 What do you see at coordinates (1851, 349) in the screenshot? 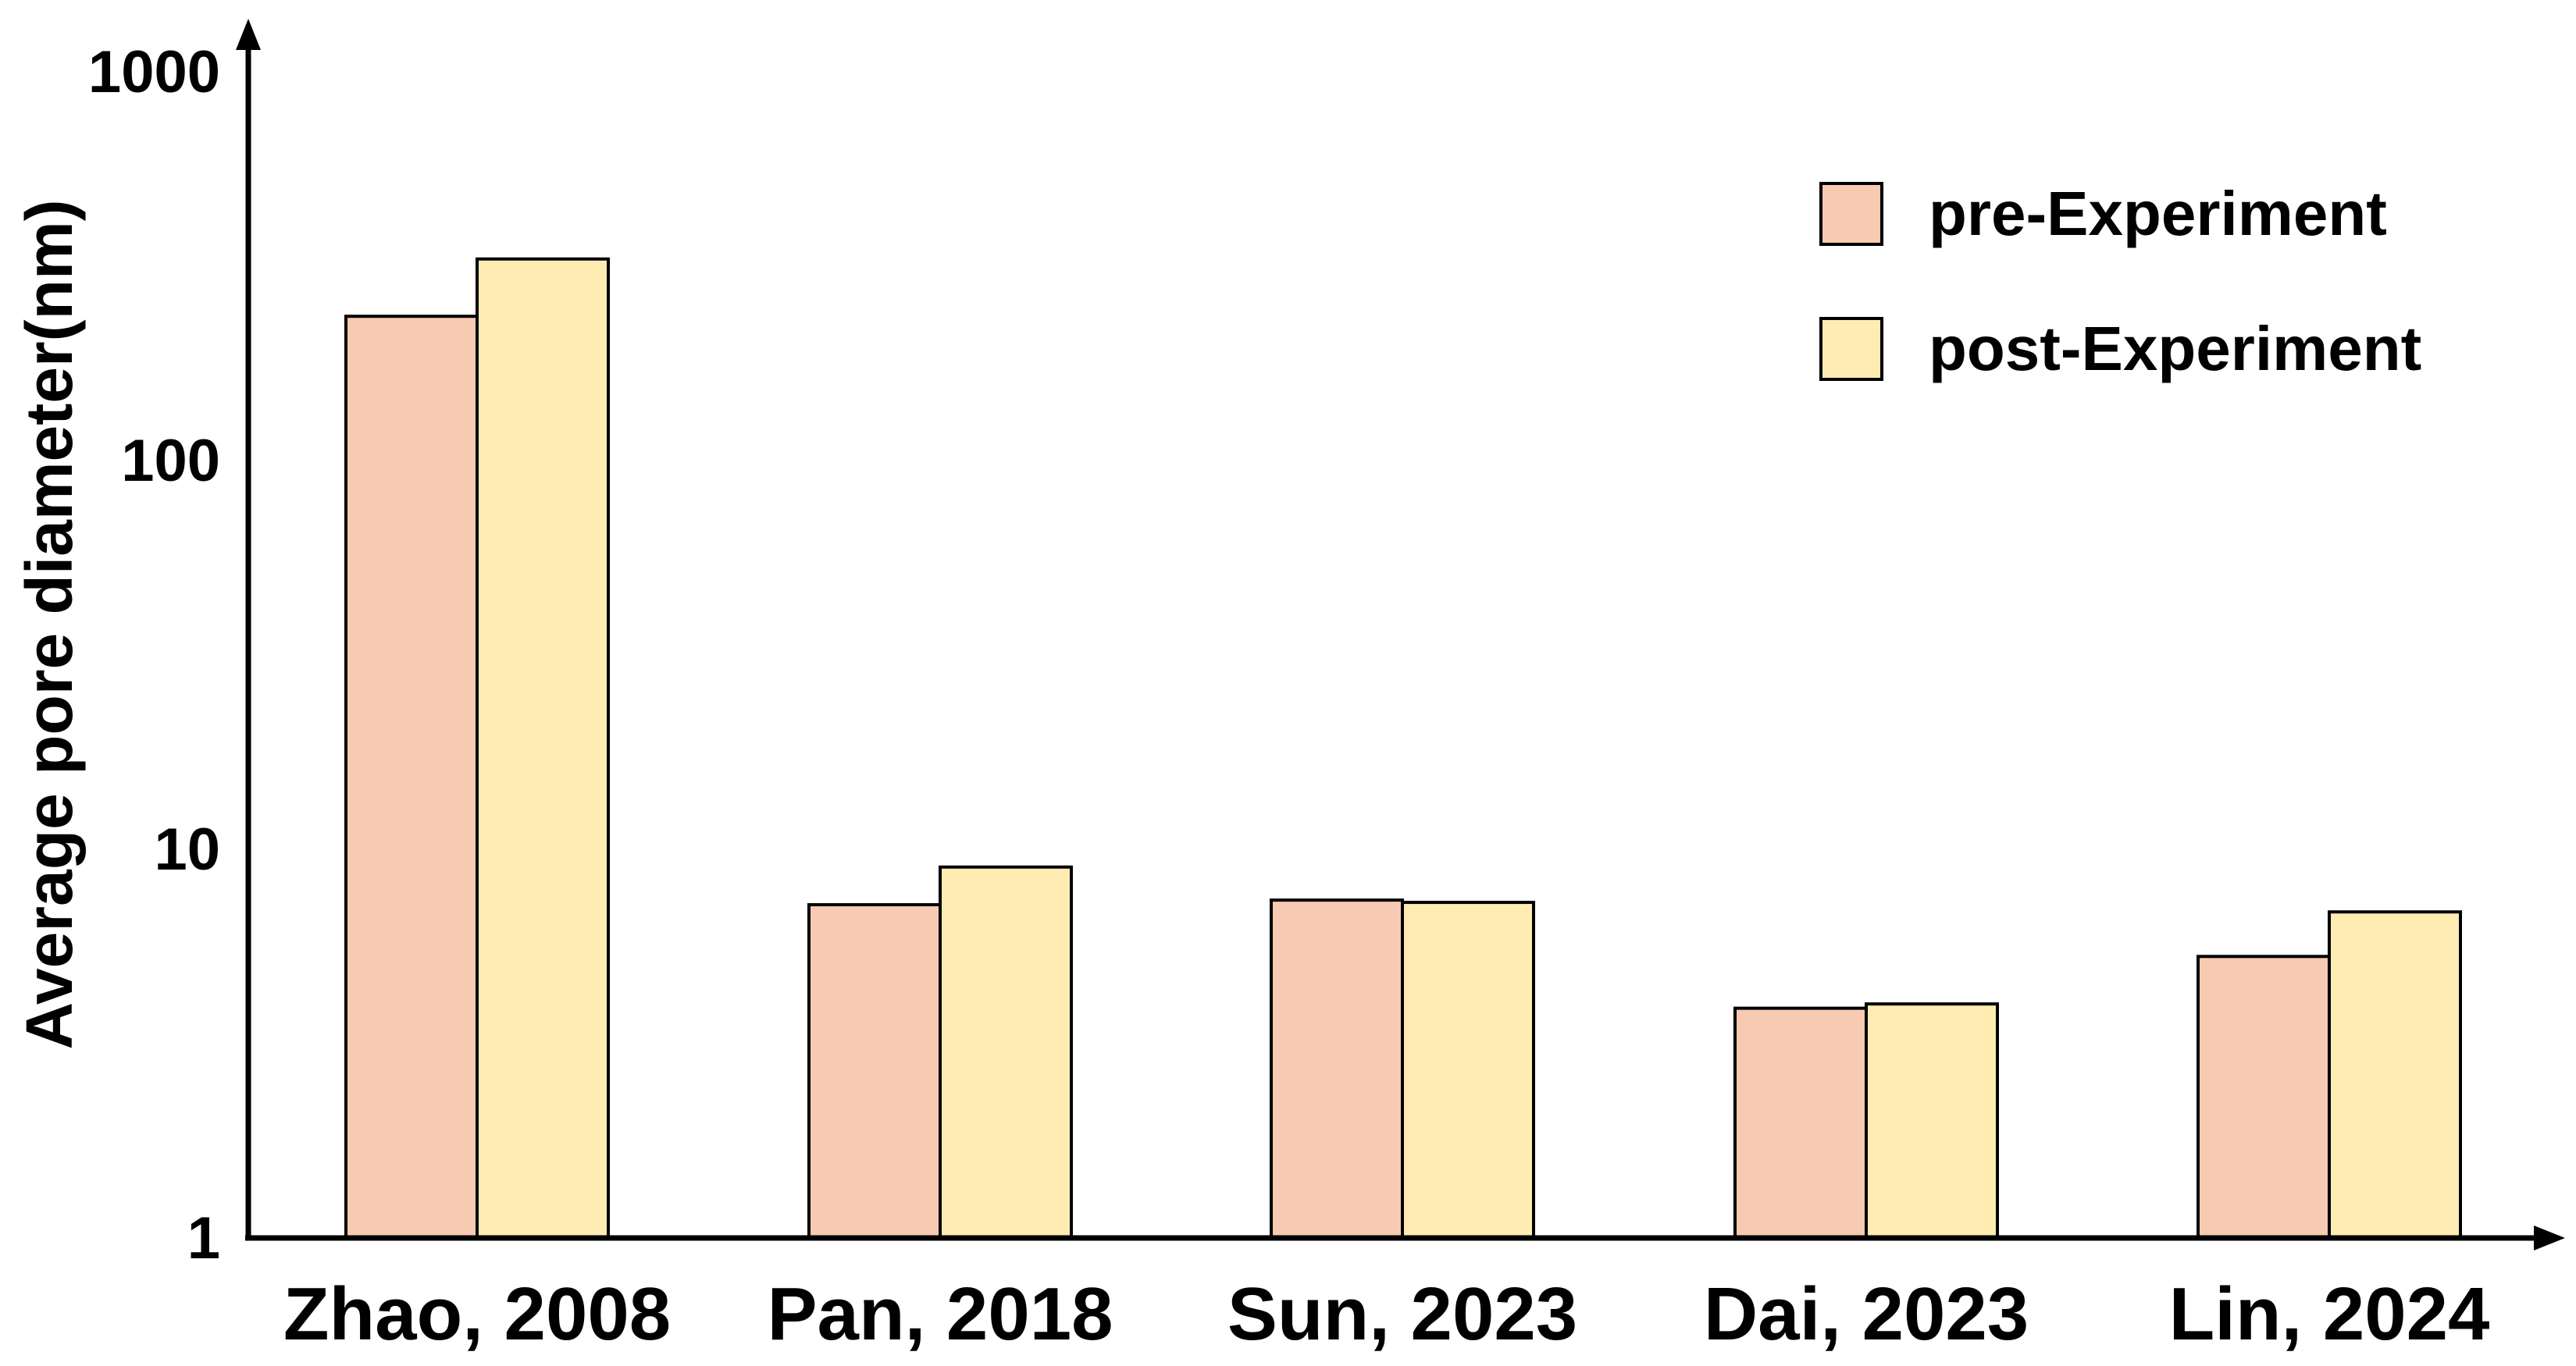
I see `legend-swatch-post` at bounding box center [1851, 349].